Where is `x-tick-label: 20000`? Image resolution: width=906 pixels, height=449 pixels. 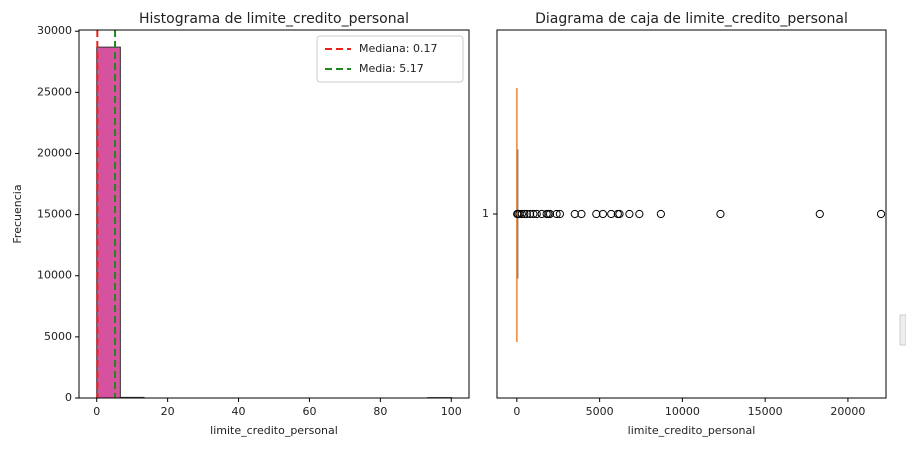 x-tick-label: 20000 is located at coordinates (847, 411).